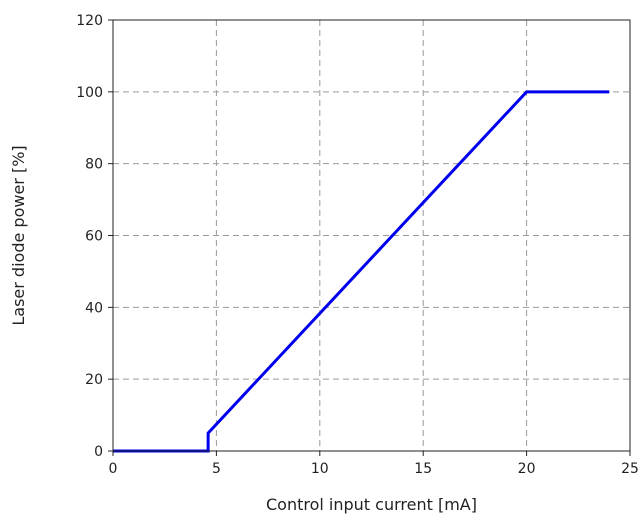 The width and height of the screenshot is (643, 519). I want to click on y-tick-label: 120, so click(89, 21).